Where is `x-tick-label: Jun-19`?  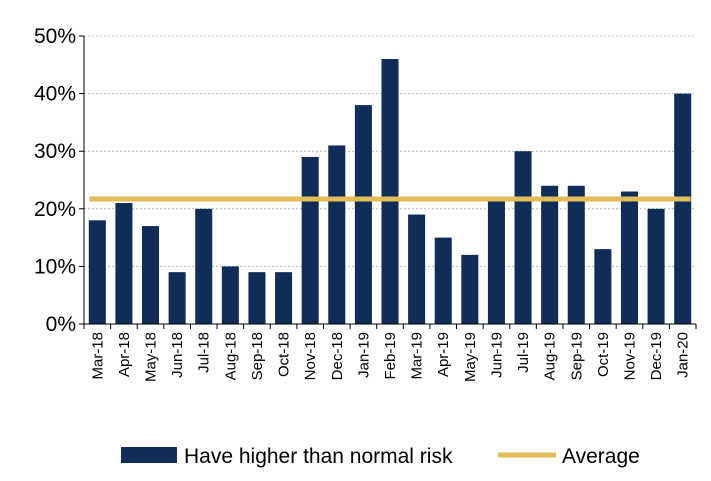 x-tick-label: Jun-19 is located at coordinates (496, 355).